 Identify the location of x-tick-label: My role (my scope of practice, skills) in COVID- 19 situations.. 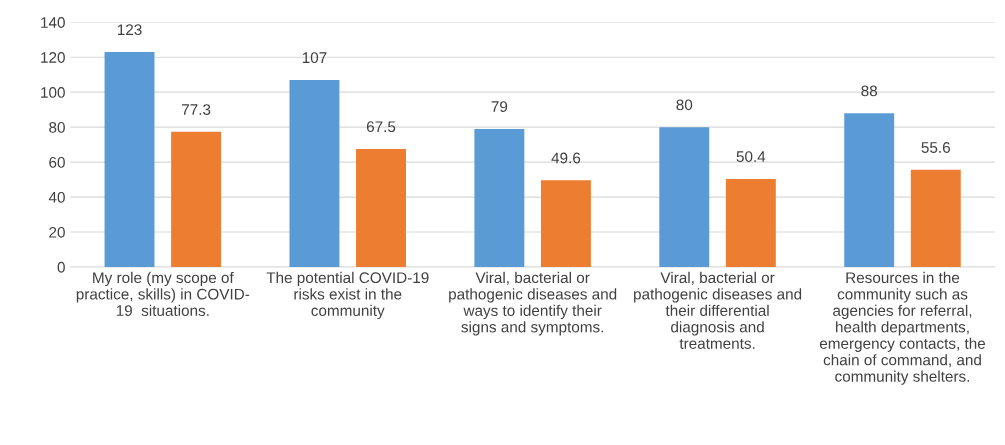
(163, 293).